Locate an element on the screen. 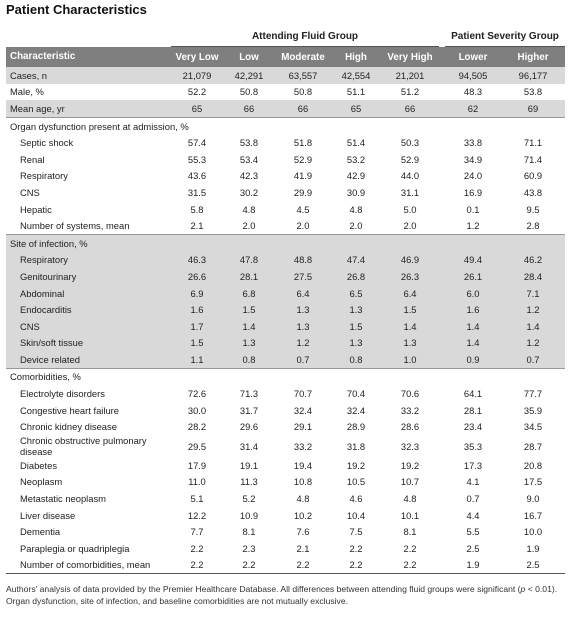  cell: 51.1 is located at coordinates (356, 92).